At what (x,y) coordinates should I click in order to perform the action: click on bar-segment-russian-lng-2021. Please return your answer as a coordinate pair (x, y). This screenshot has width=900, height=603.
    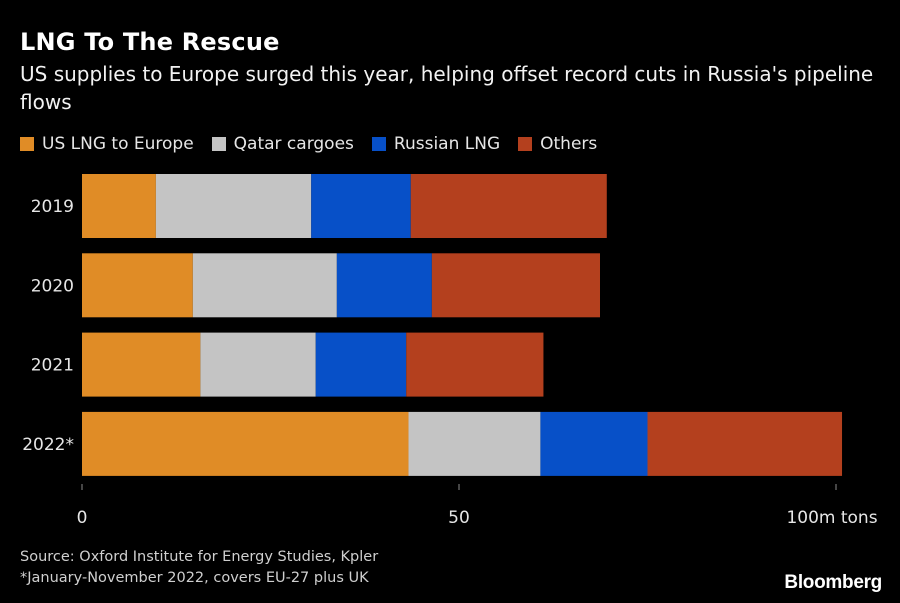
    Looking at the image, I should click on (361, 364).